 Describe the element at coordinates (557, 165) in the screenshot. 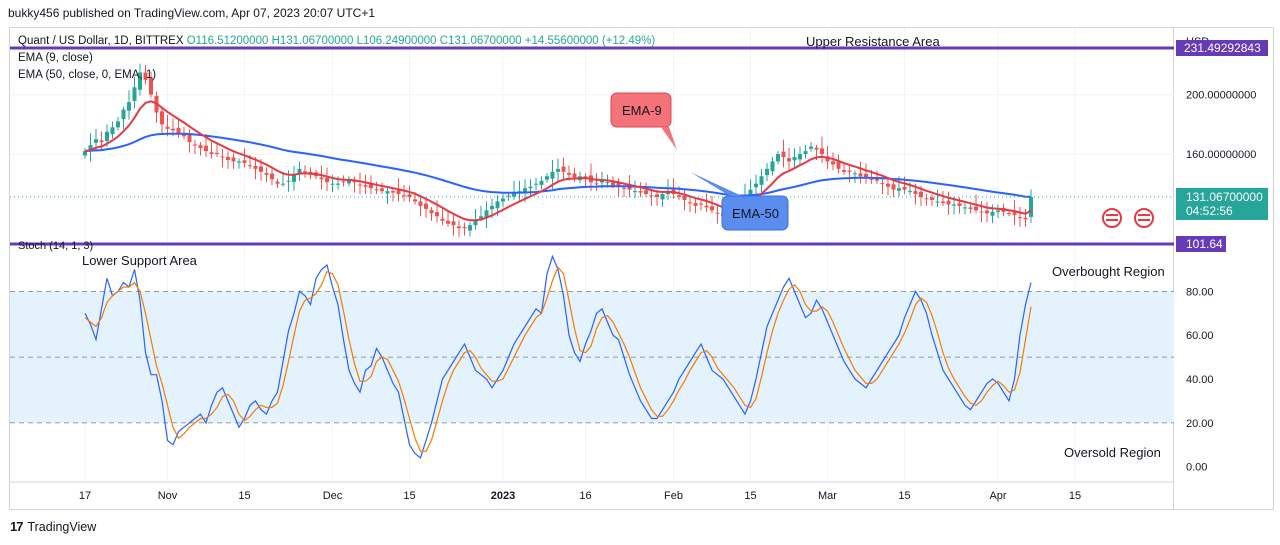

I see `ema50-line` at that location.